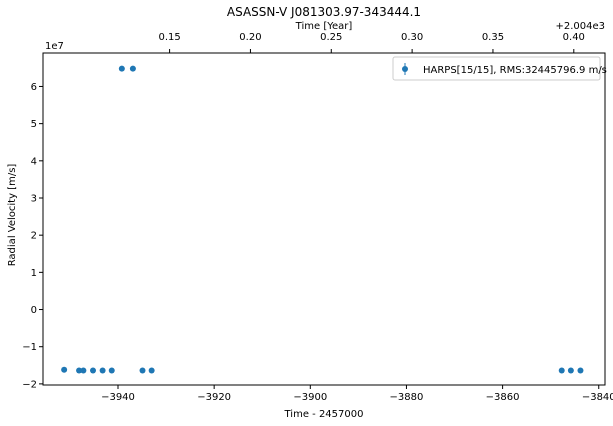 This screenshot has height=426, width=613. What do you see at coordinates (34, 310) in the screenshot?
I see `y-tick-label: 0` at bounding box center [34, 310].